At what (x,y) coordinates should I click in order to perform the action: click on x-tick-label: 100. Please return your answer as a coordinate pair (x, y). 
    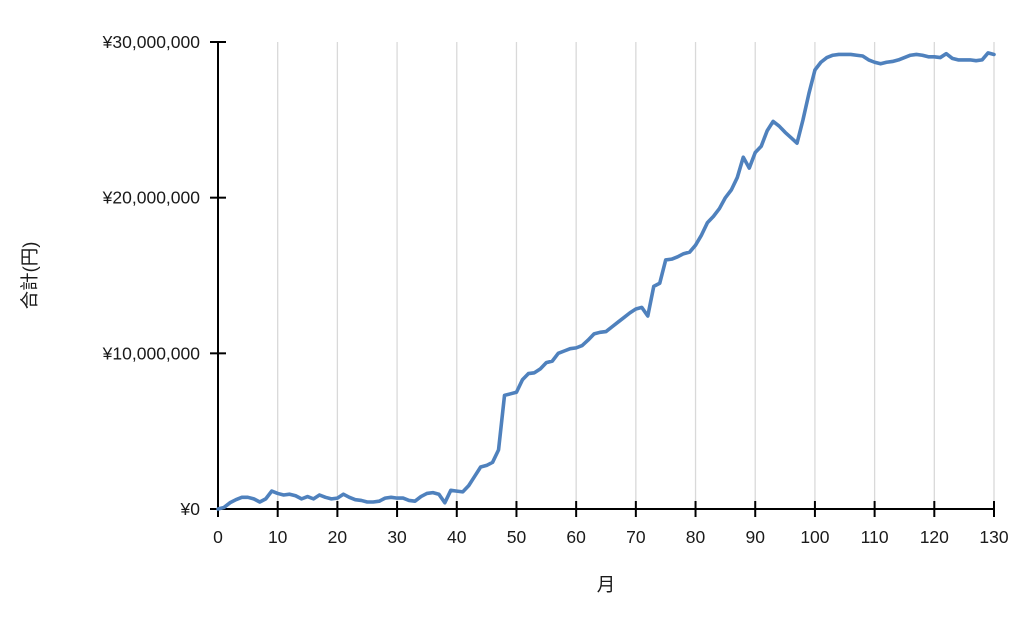
    Looking at the image, I should click on (814, 537).